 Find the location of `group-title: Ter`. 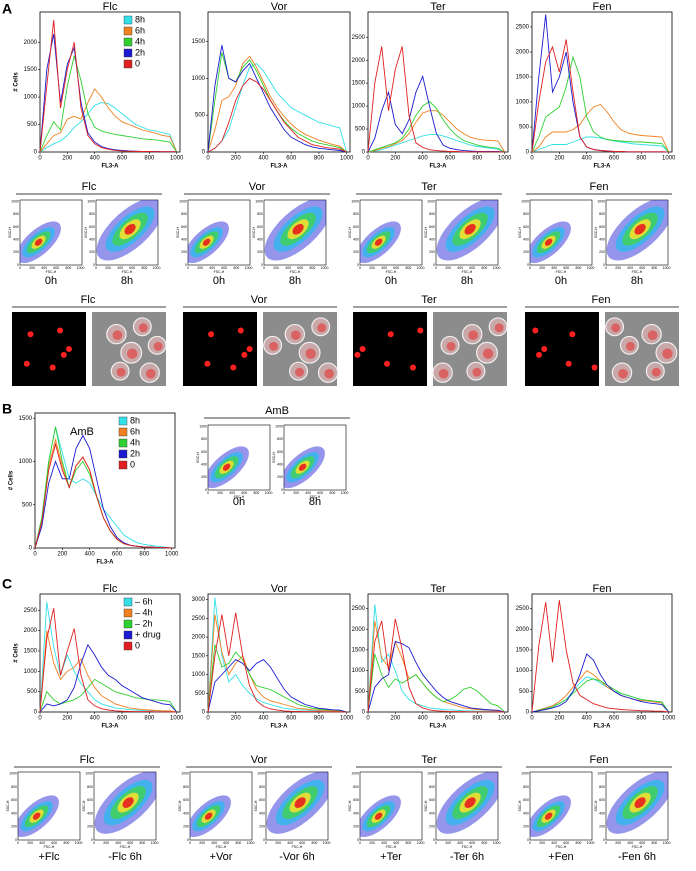

group-title: Ter is located at coordinates (429, 187).